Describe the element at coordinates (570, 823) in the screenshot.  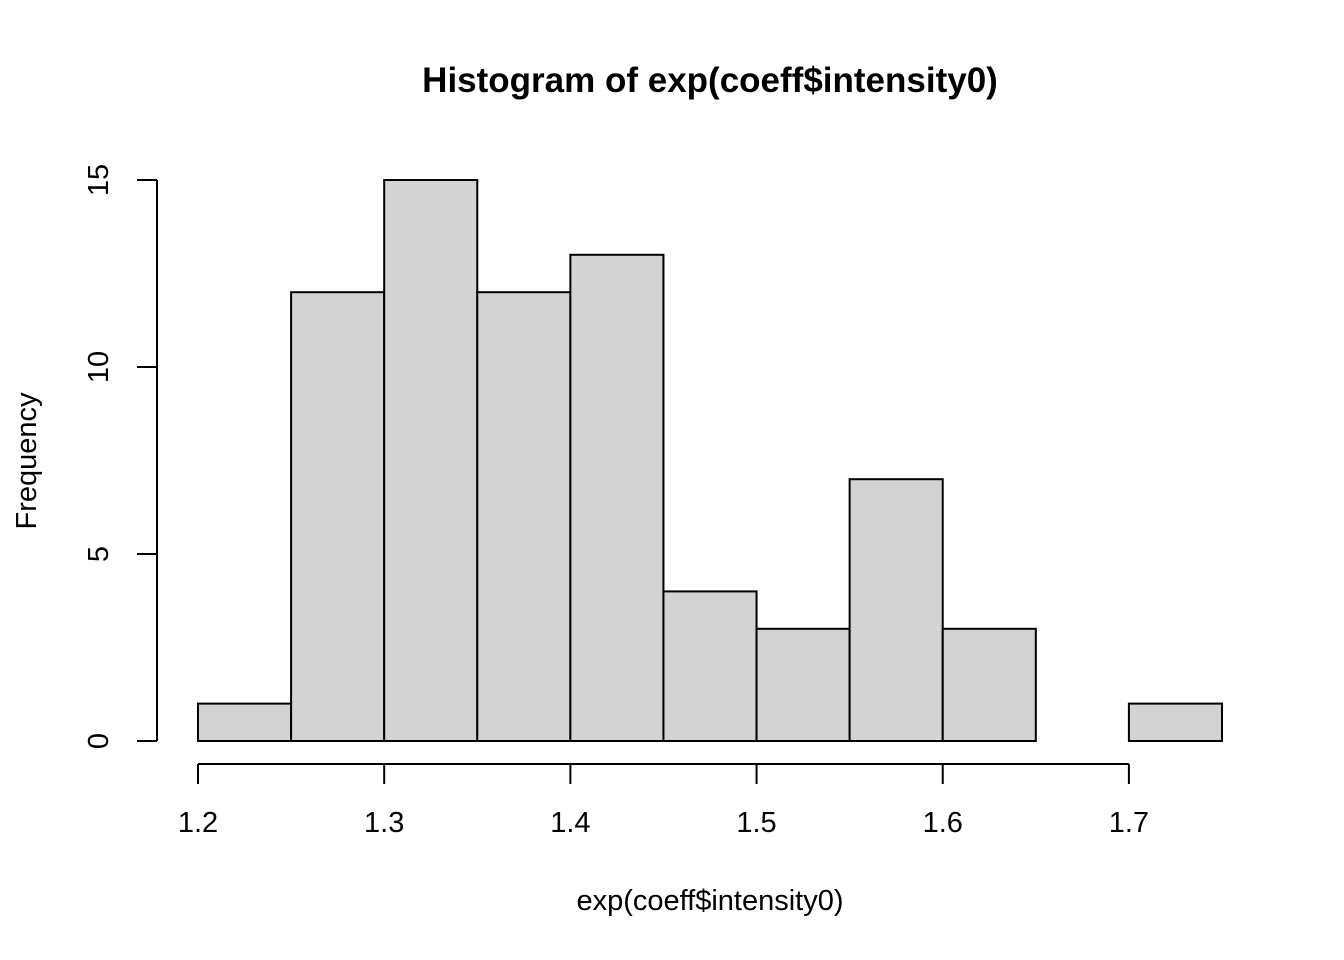
I see `x-tick-label-2: 1.4` at that location.